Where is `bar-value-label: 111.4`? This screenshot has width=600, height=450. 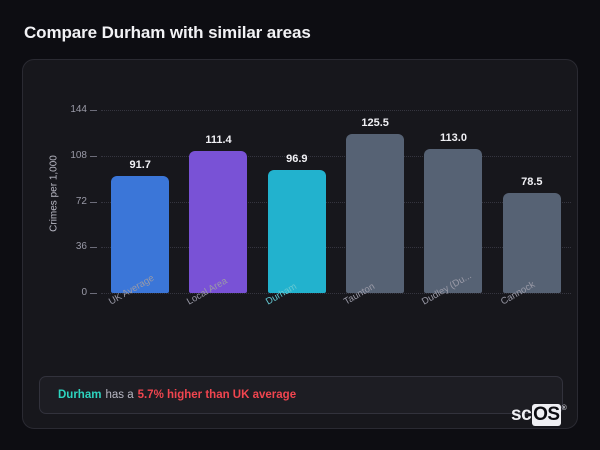
bar-value-label: 111.4 is located at coordinates (218, 140).